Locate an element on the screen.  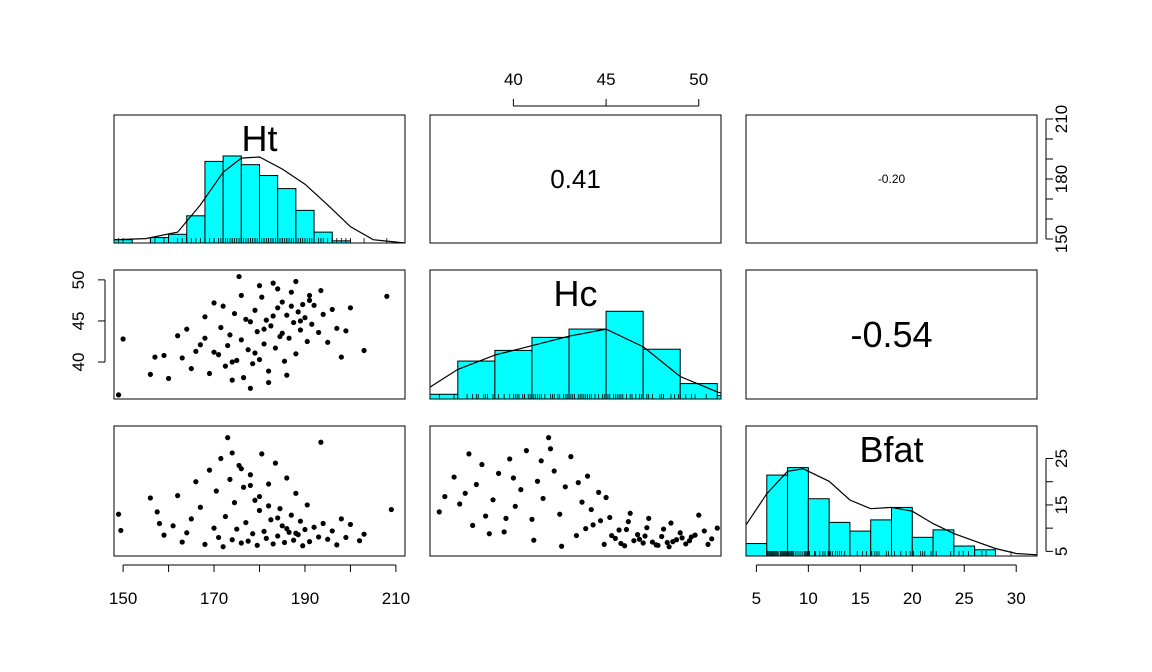
tick-label: 5 is located at coordinates (1061, 551).